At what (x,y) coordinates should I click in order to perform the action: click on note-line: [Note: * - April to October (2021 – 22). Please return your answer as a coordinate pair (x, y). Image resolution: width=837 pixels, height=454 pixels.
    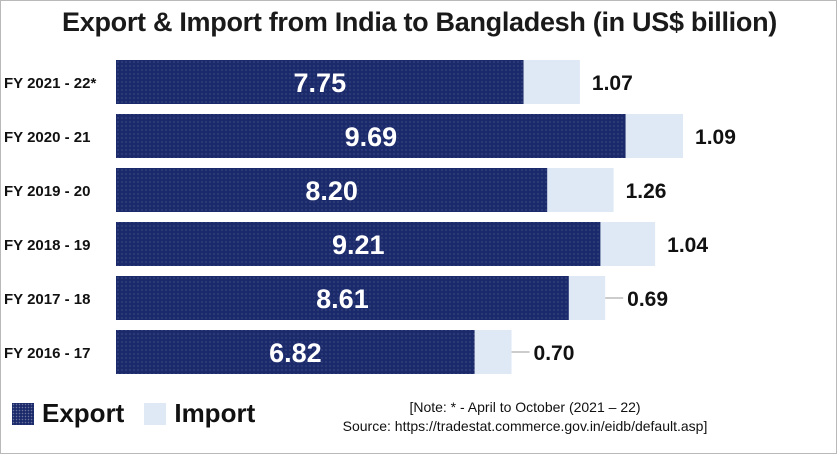
    Looking at the image, I should click on (525, 407).